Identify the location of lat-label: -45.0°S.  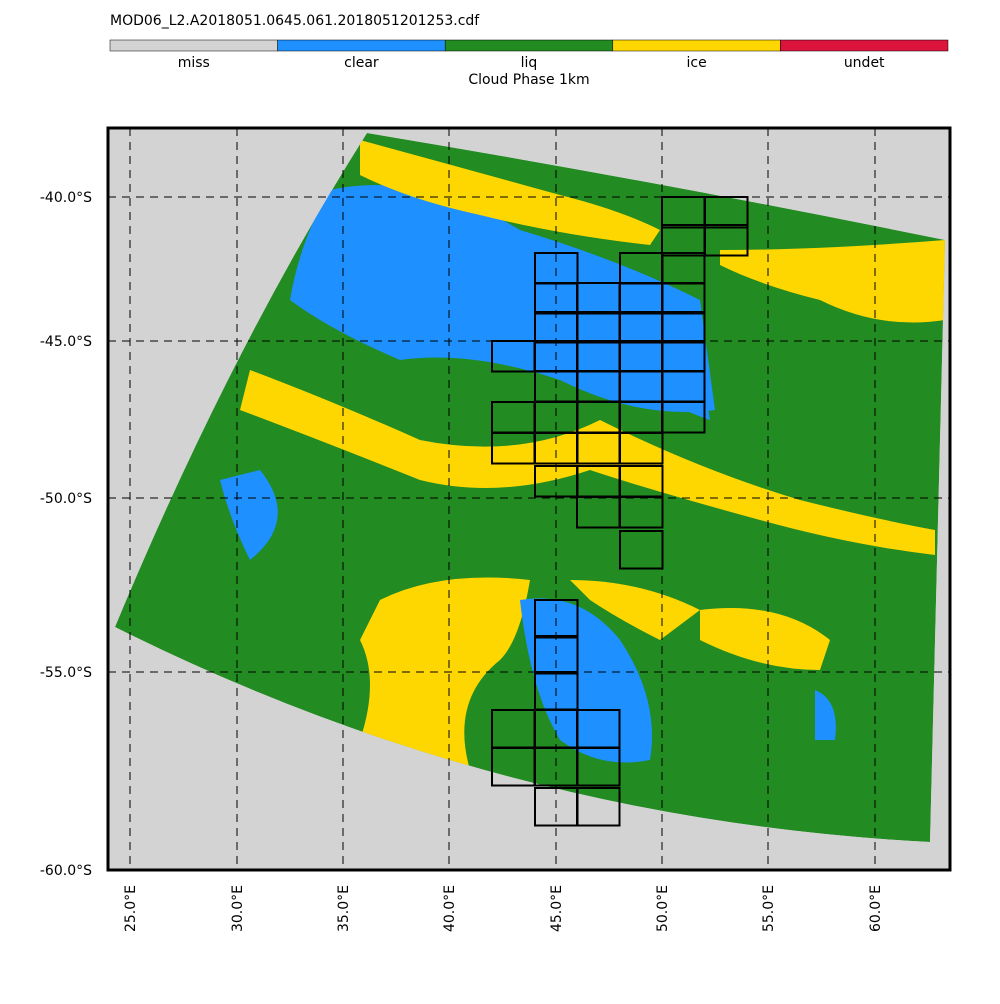
(66, 342).